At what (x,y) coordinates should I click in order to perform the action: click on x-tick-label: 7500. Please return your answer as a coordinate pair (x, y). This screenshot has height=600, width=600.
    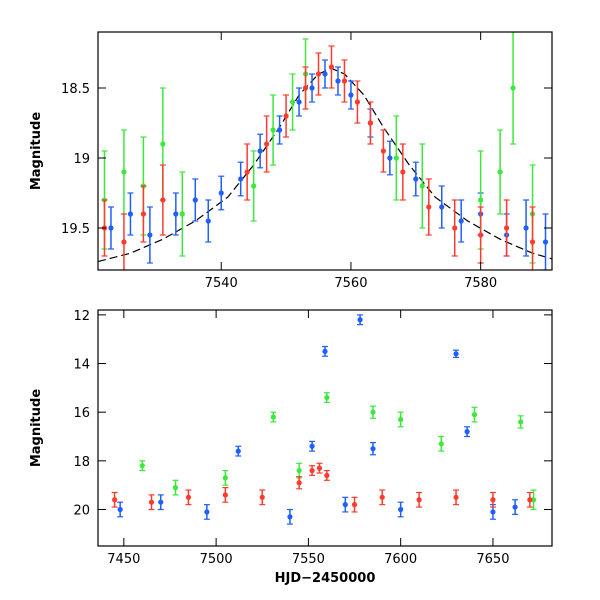
    Looking at the image, I should click on (216, 559).